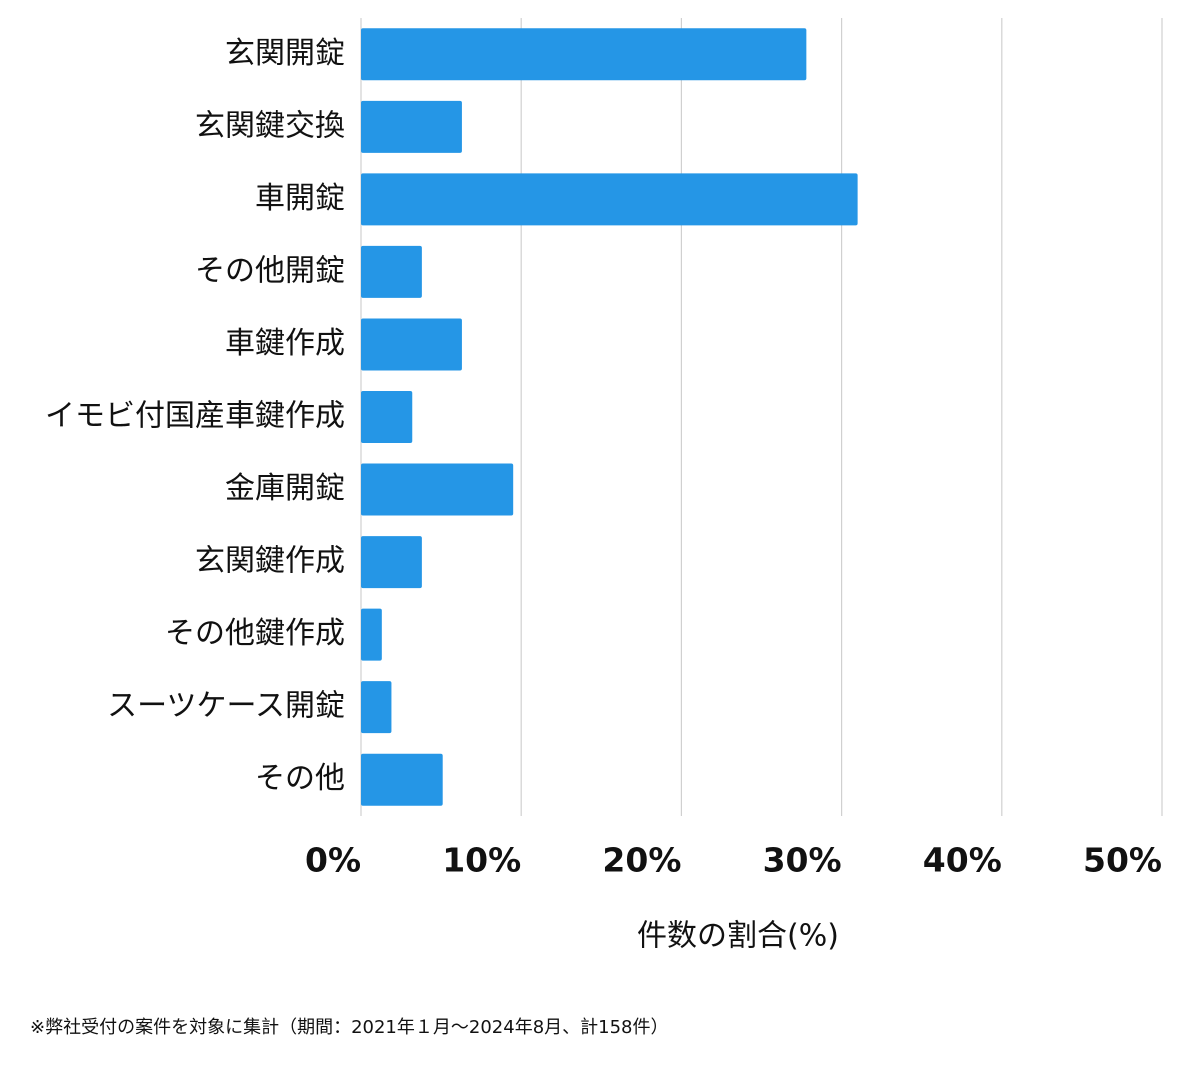 The height and width of the screenshot is (1069, 1200). What do you see at coordinates (962, 860) in the screenshot?
I see `x-tick-label: 40%` at bounding box center [962, 860].